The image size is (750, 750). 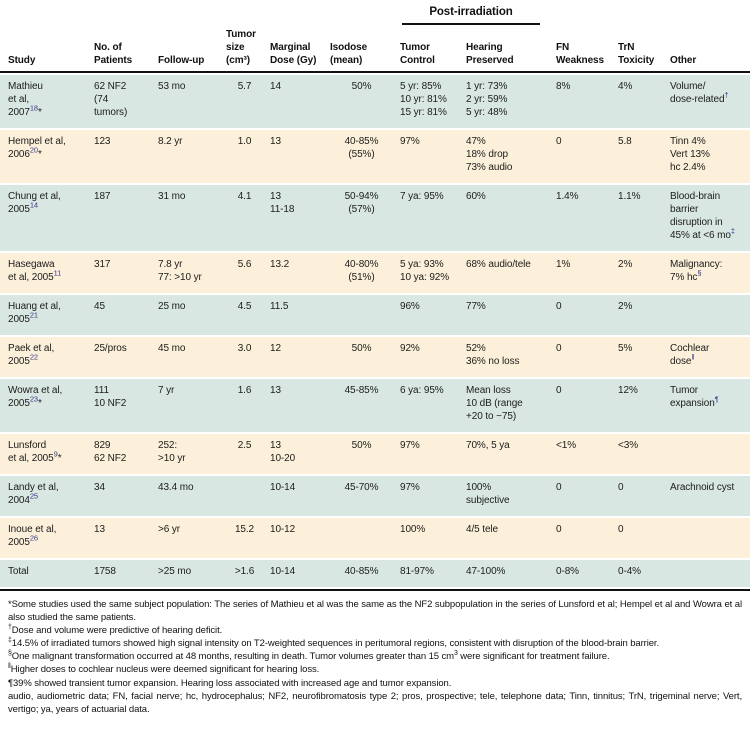 What do you see at coordinates (363, 49) in the screenshot?
I see `column-header-isodose: Isodose (mean)` at bounding box center [363, 49].